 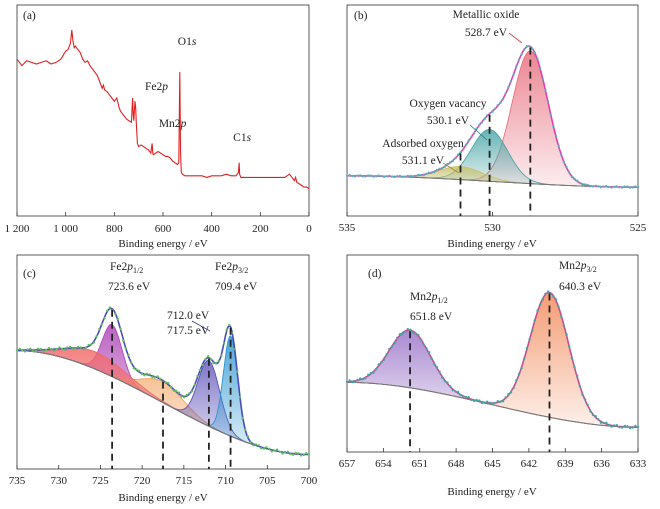 What do you see at coordinates (492, 228) in the screenshot?
I see `x-tick-label: 530` at bounding box center [492, 228].